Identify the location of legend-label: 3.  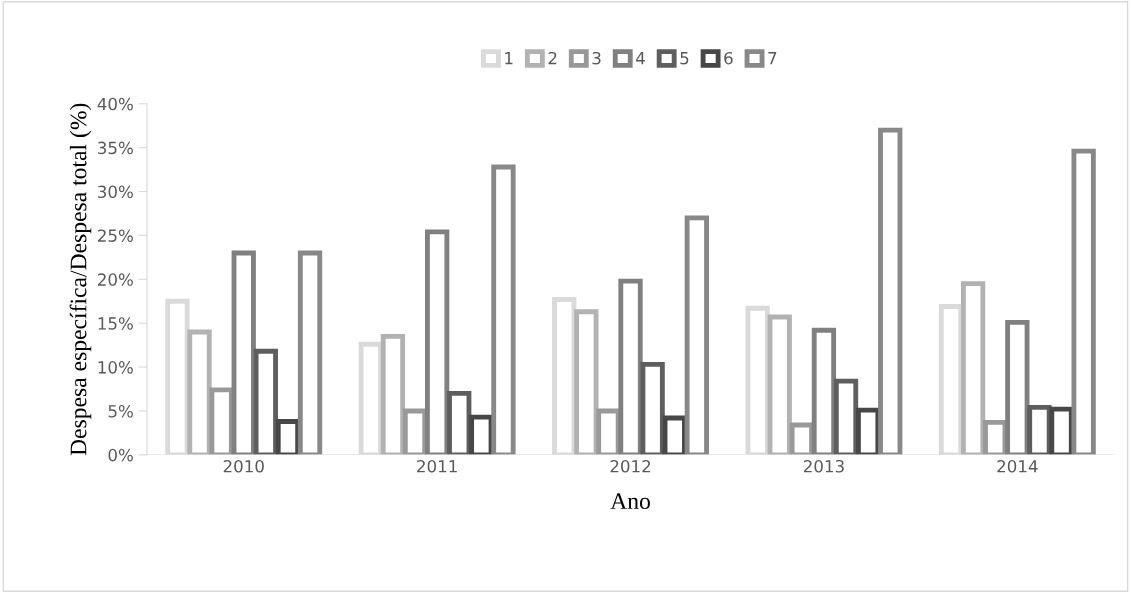
(596, 58).